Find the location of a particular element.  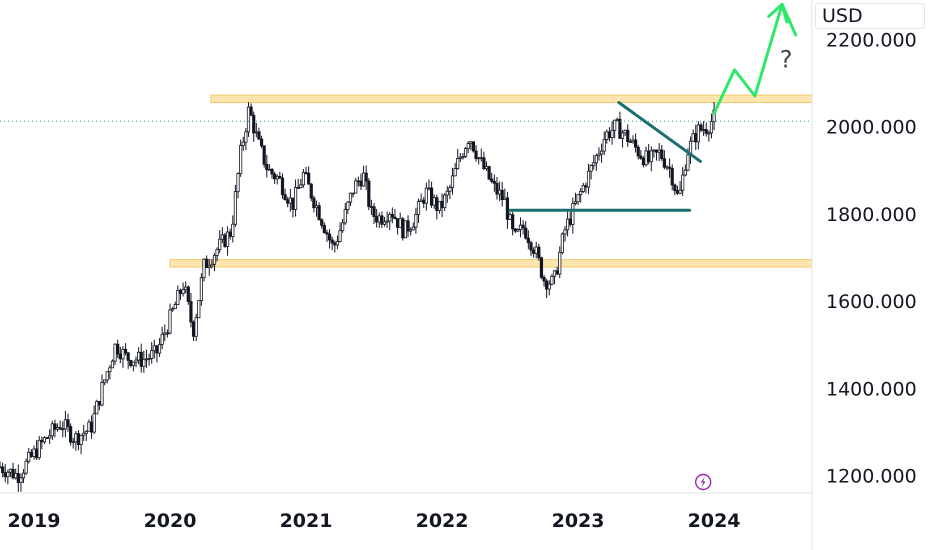

currency-label: USD is located at coordinates (870, 16).